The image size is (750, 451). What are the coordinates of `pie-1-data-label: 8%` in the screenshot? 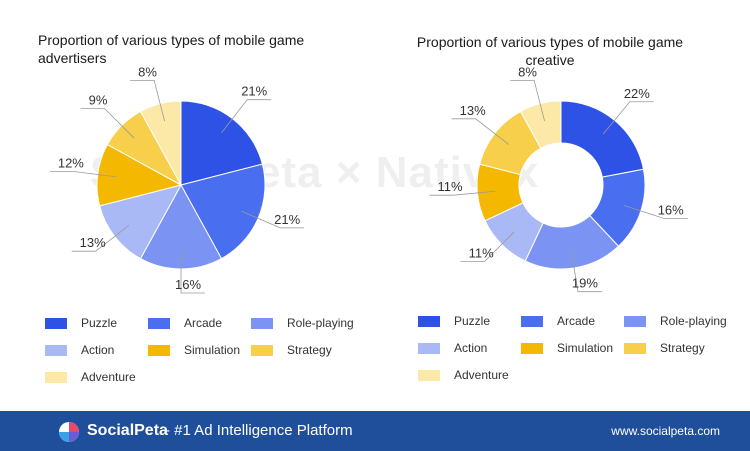 It's located at (527, 71).